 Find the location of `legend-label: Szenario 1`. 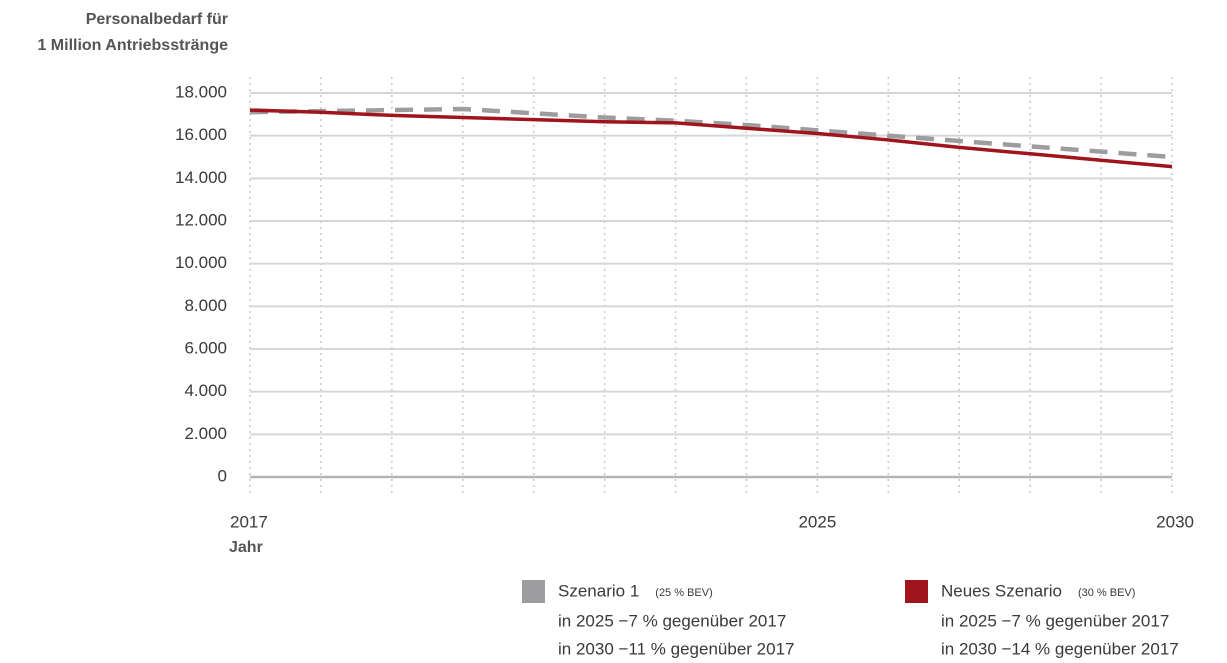

legend-label: Szenario 1 is located at coordinates (598, 590).